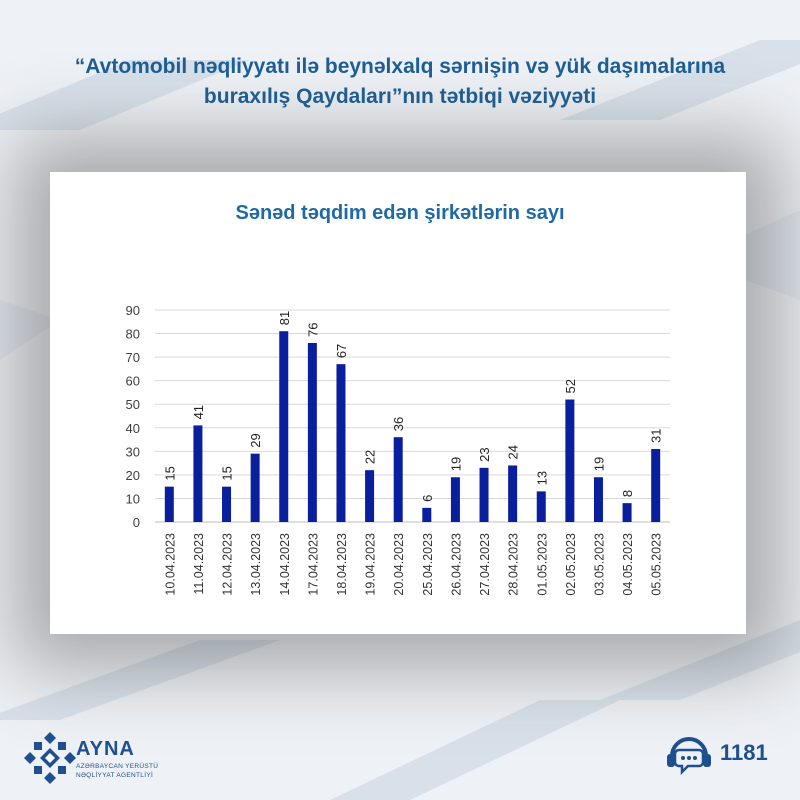 This screenshot has height=800, width=800. What do you see at coordinates (657, 564) in the screenshot?
I see `x-tick-label: 05.05.2023` at bounding box center [657, 564].